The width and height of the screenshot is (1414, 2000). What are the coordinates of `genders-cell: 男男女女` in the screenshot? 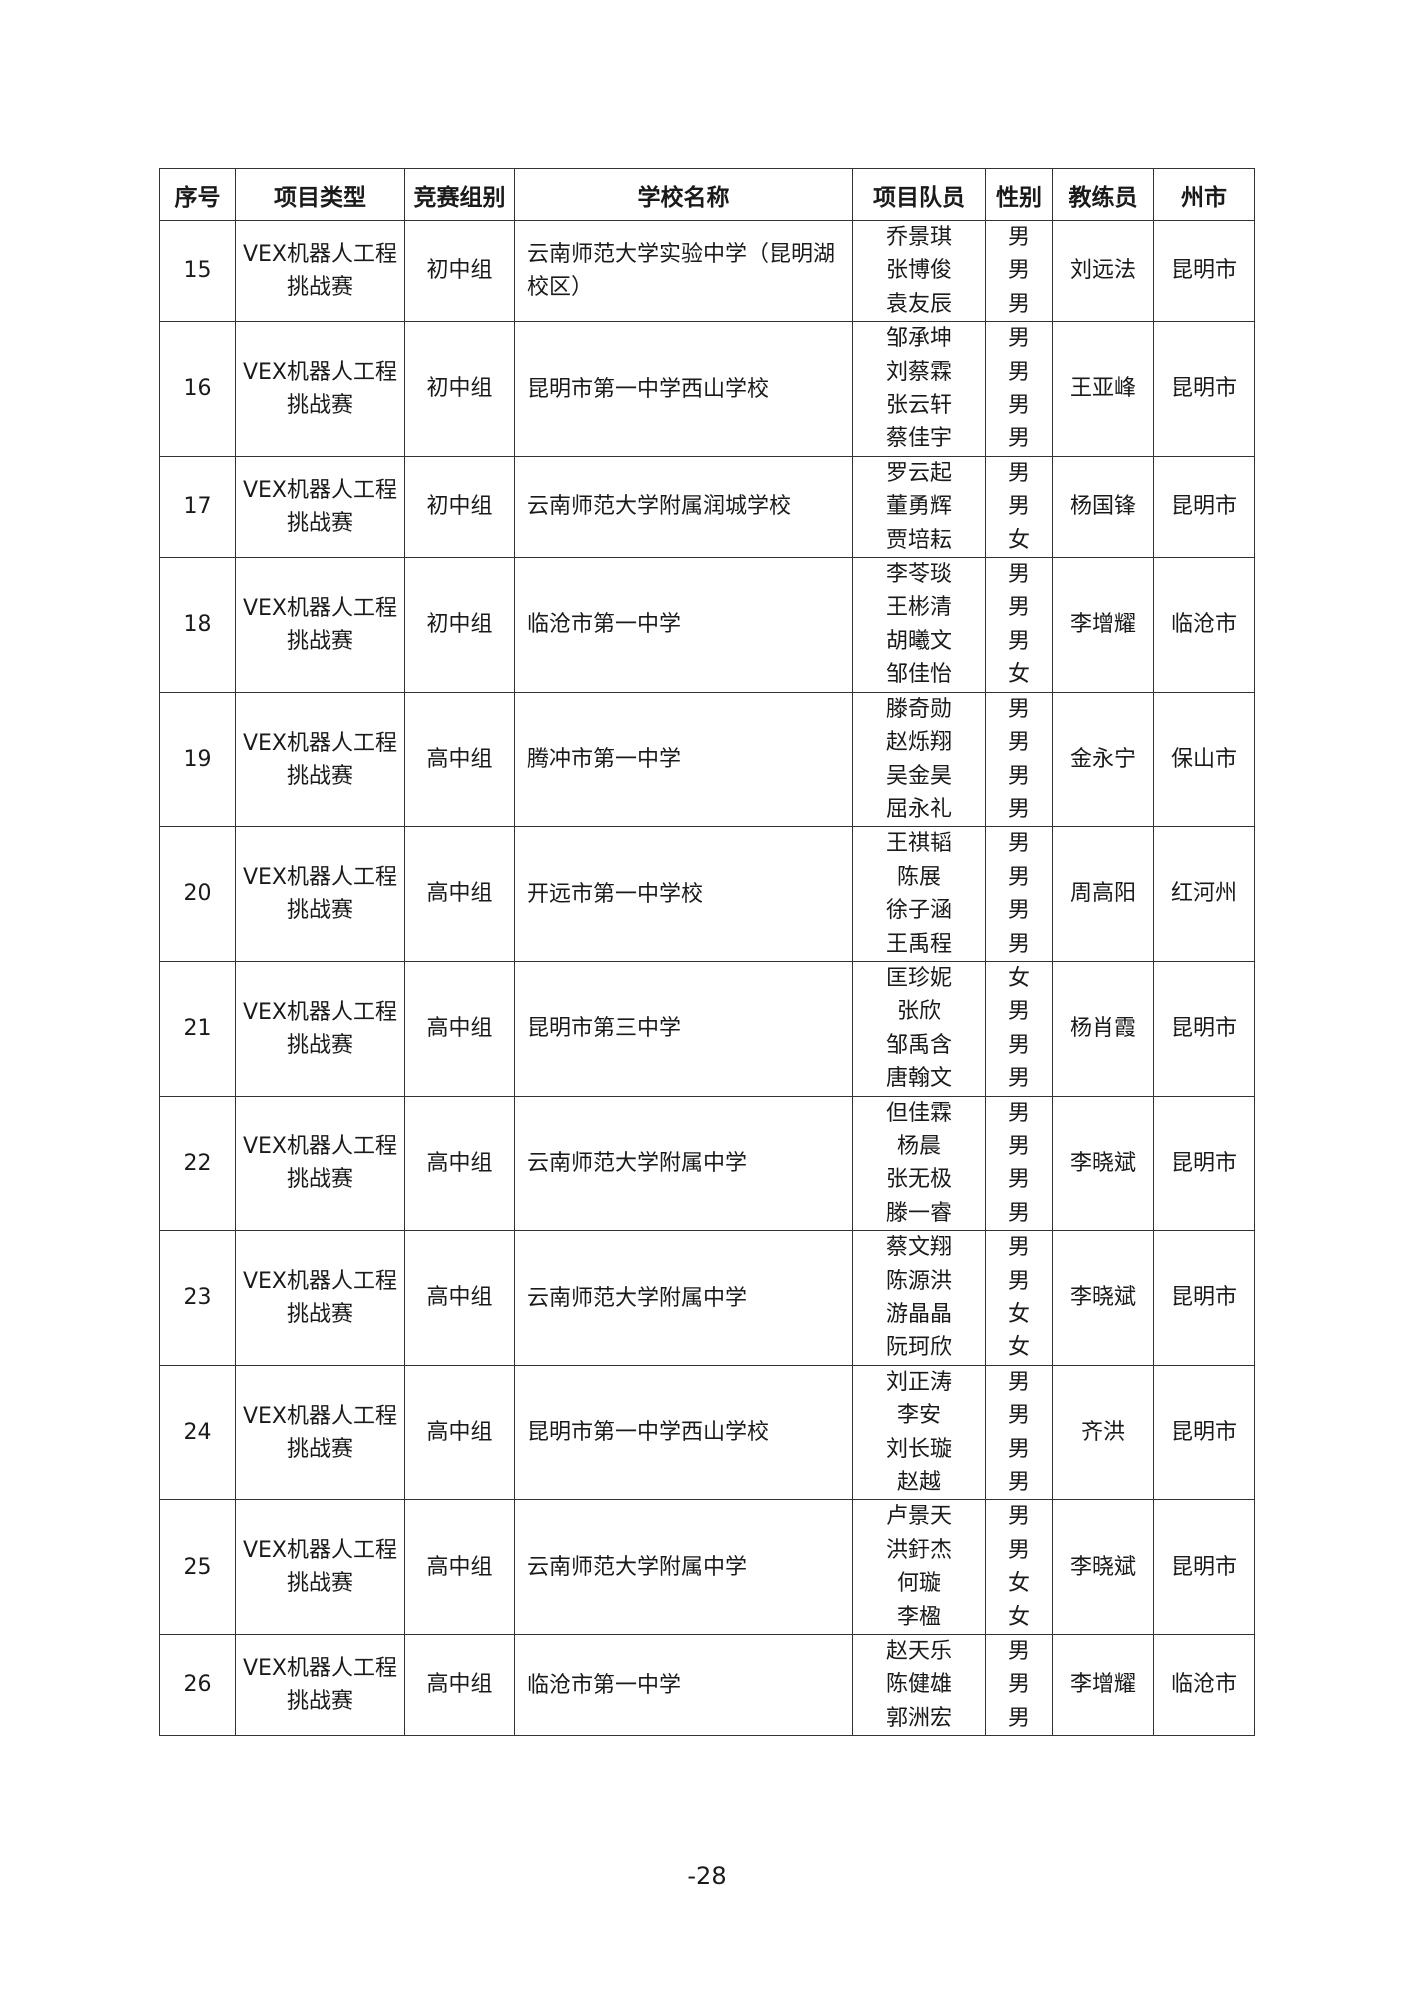 It's located at (1019, 1298).